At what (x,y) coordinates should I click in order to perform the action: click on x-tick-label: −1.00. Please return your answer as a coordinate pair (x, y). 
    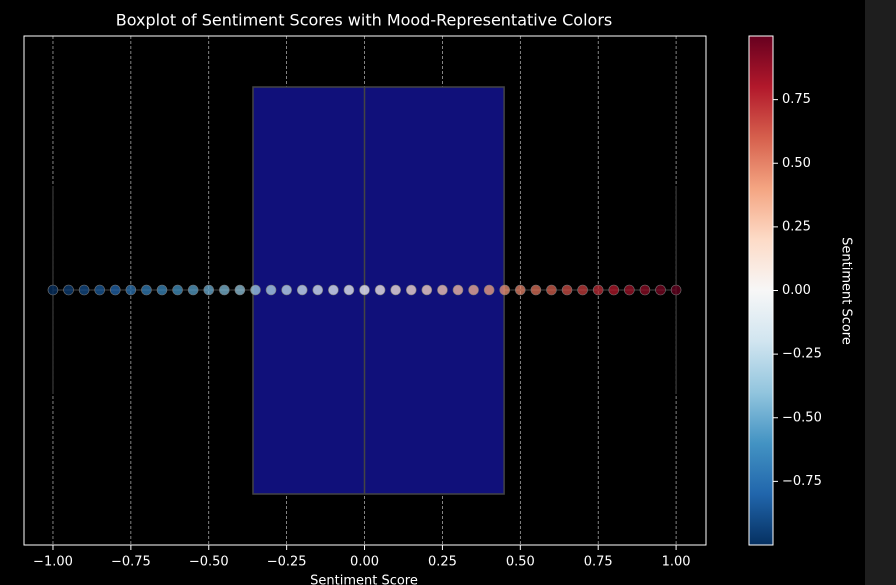
    Looking at the image, I should click on (53, 562).